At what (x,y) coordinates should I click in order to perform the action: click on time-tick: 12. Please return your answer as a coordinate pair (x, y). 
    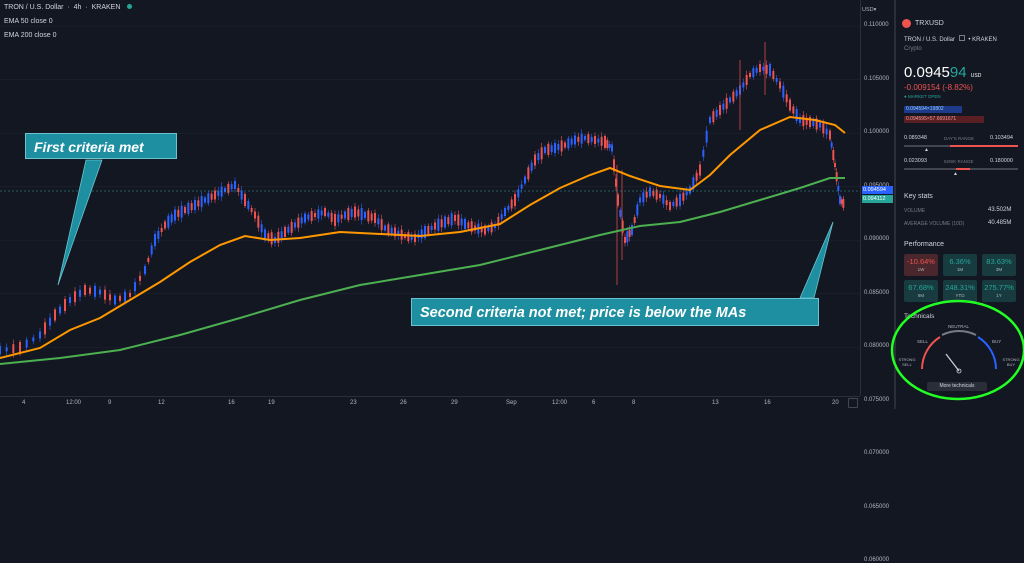
    Looking at the image, I should click on (161, 403).